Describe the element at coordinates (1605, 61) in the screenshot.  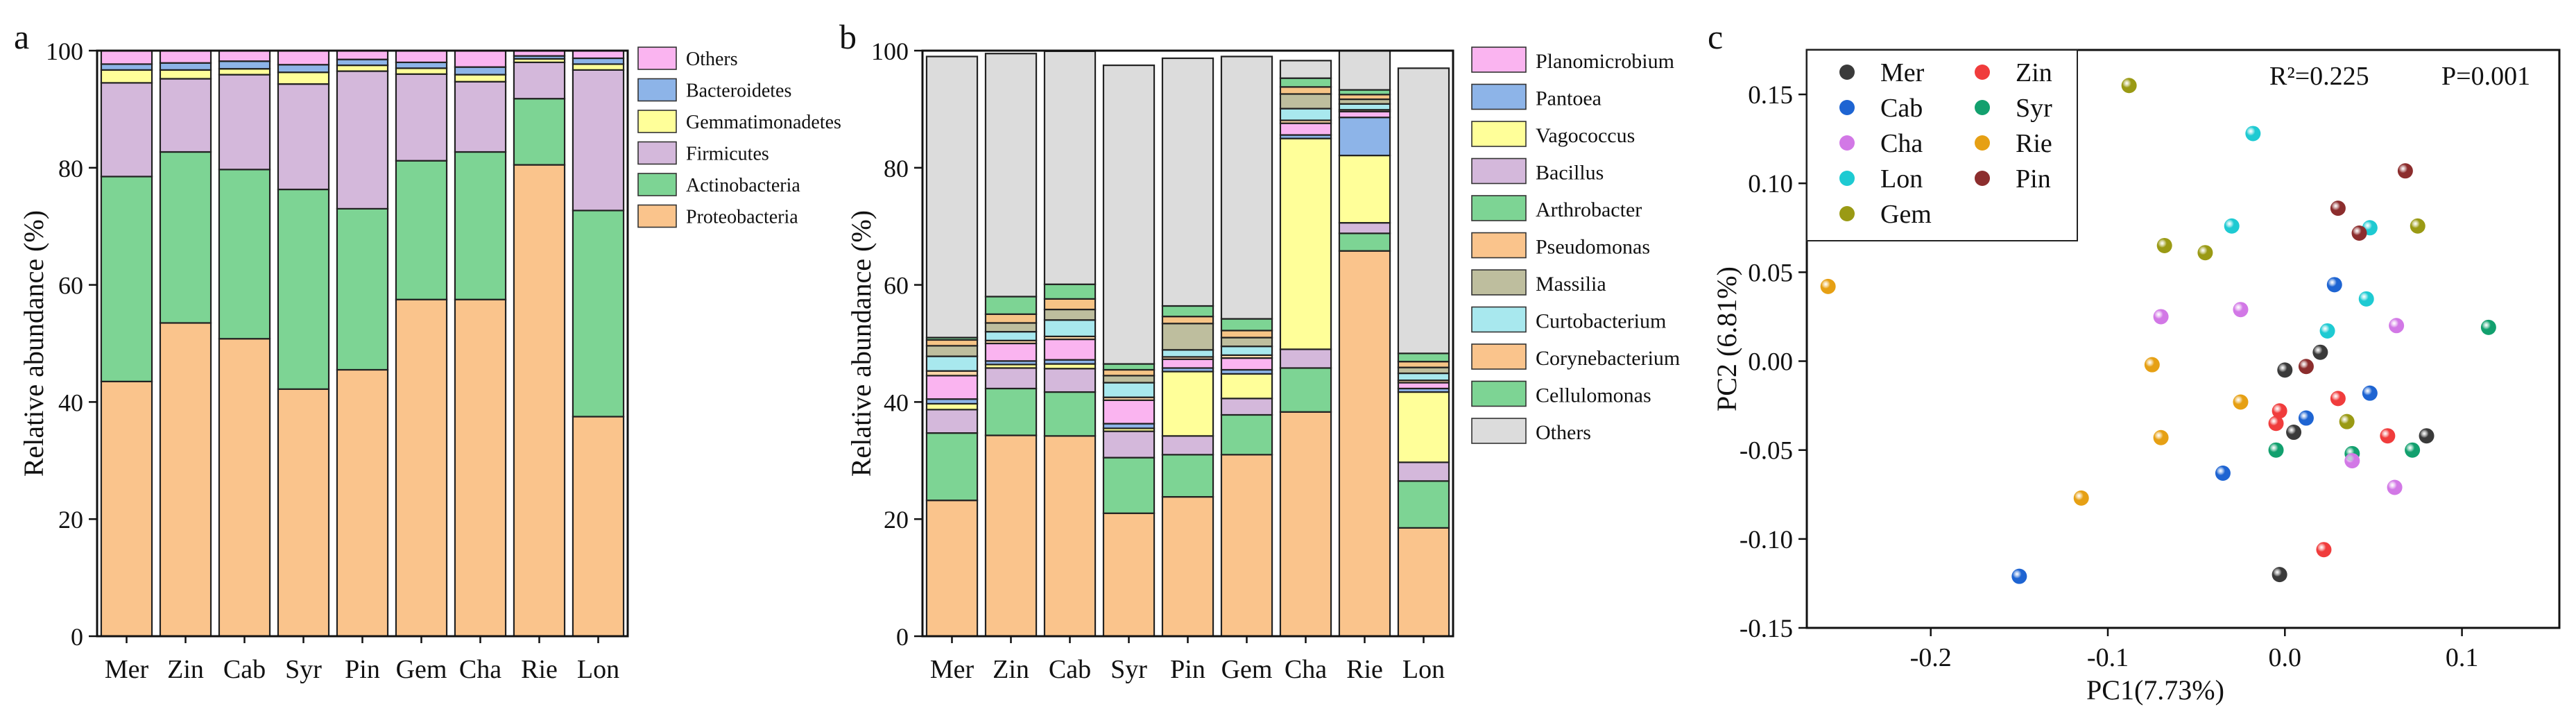
I see `legend-label-planomicrobium: Planomicrobium` at that location.